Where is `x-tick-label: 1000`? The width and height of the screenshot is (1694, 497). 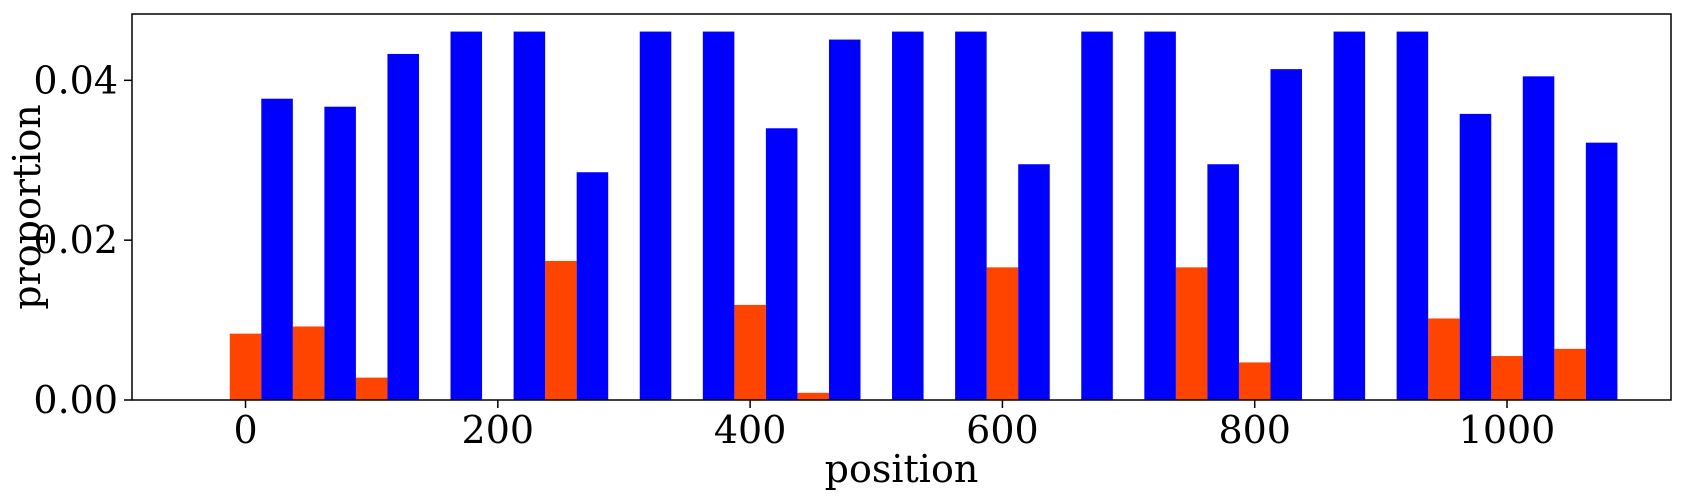 x-tick-label: 1000 is located at coordinates (1507, 430).